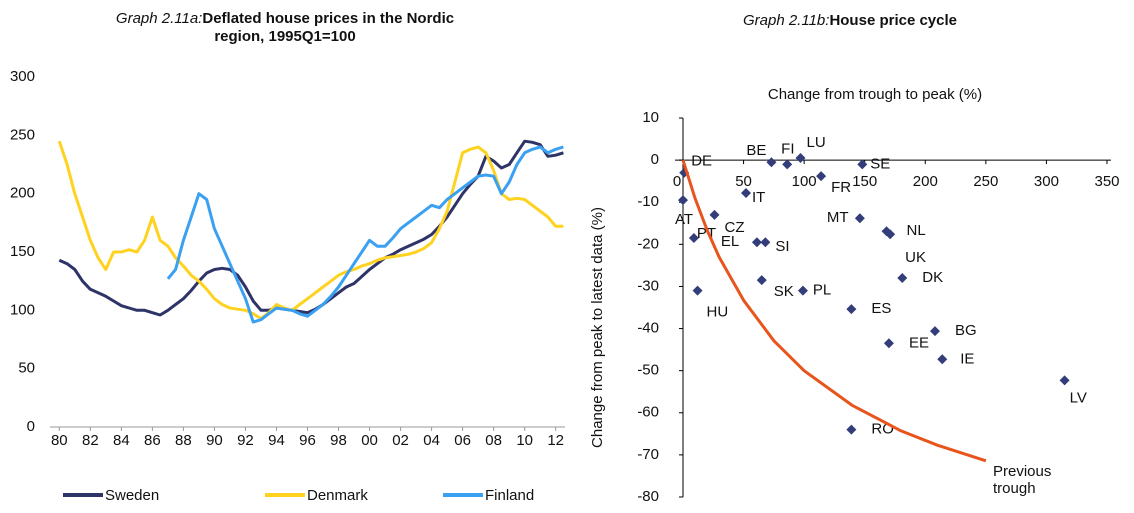 This screenshot has height=513, width=1134. What do you see at coordinates (648, 285) in the screenshot?
I see `y-tick-label: -30` at bounding box center [648, 285].